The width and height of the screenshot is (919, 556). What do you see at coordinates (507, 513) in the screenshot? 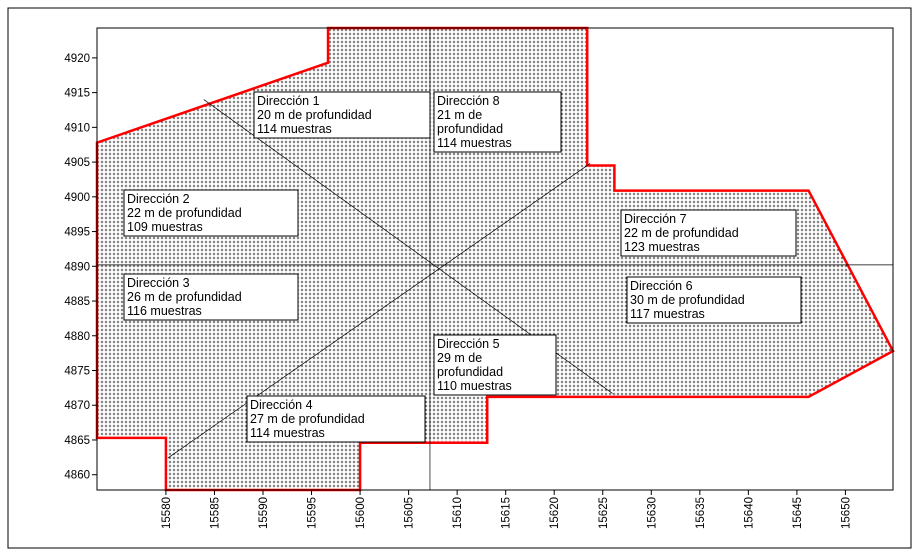
I see `x-tick-label: 15615` at bounding box center [507, 513].